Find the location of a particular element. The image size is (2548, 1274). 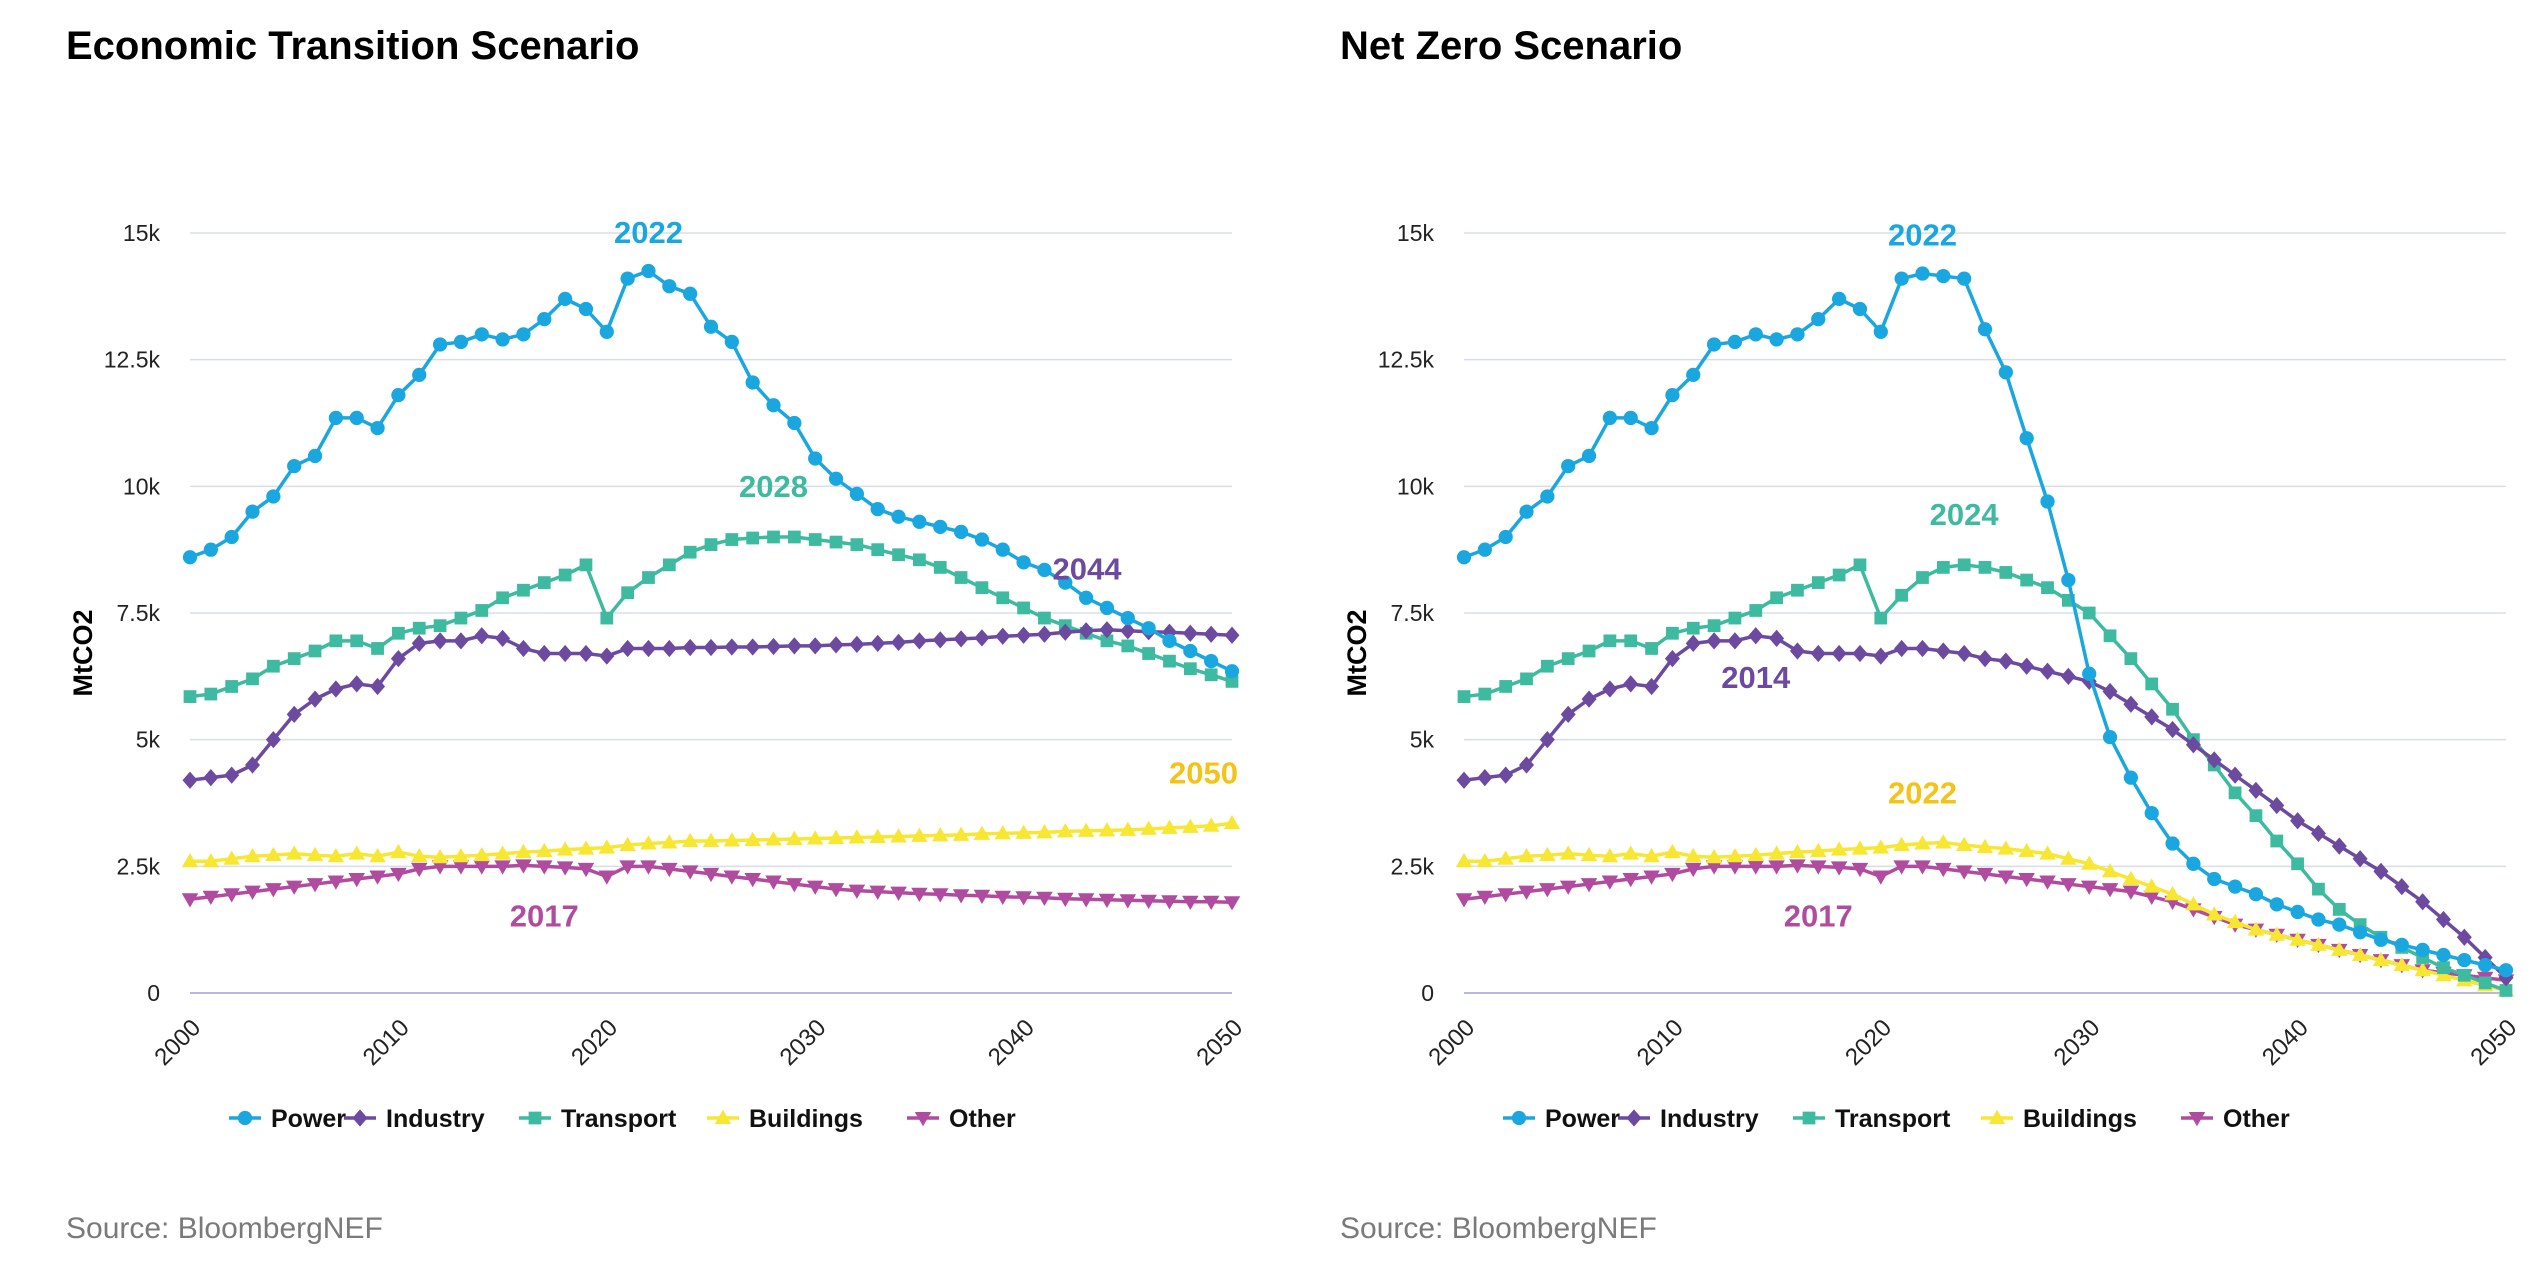

legend-label: Industry is located at coordinates (435, 1119).